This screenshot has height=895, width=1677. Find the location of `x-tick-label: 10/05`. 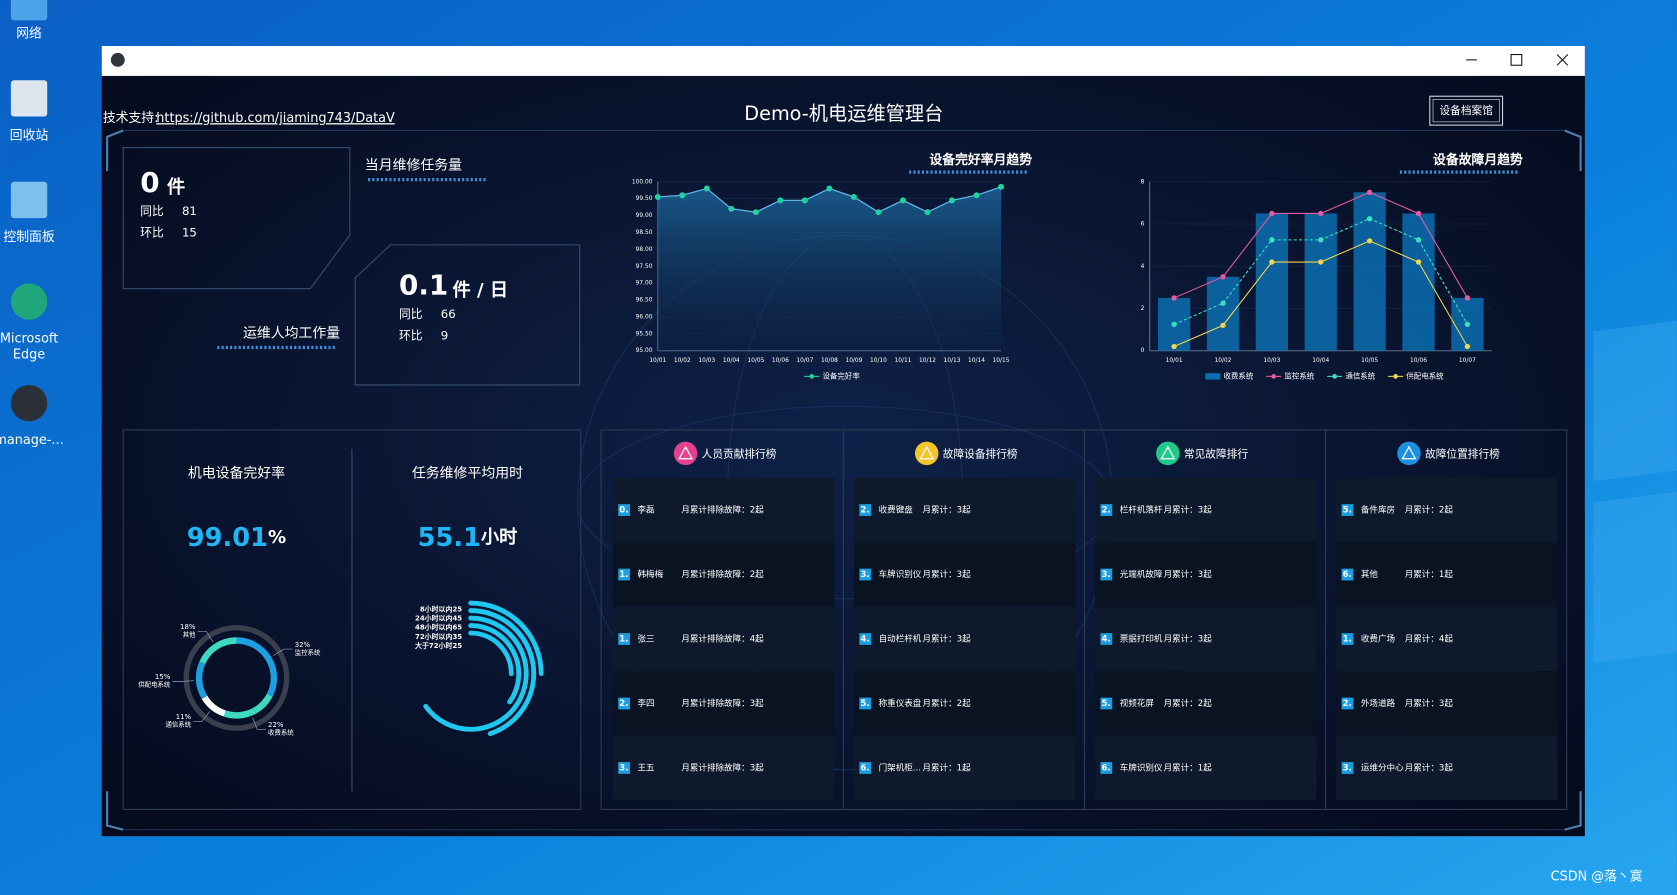

x-tick-label: 10/05 is located at coordinates (755, 361).